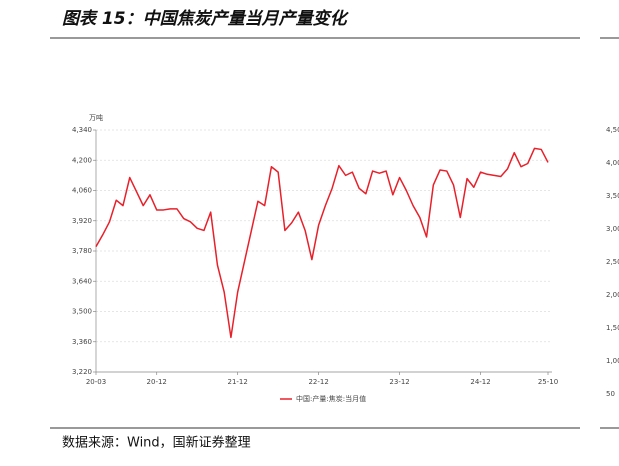 This screenshot has width=619, height=466. What do you see at coordinates (82, 372) in the screenshot?
I see `y-tick-label: 3,220` at bounding box center [82, 372].